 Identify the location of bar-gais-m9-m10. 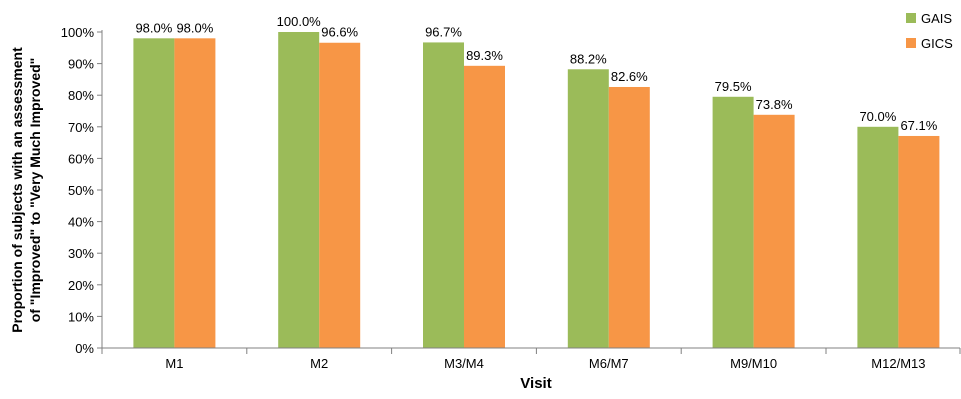
(733, 222).